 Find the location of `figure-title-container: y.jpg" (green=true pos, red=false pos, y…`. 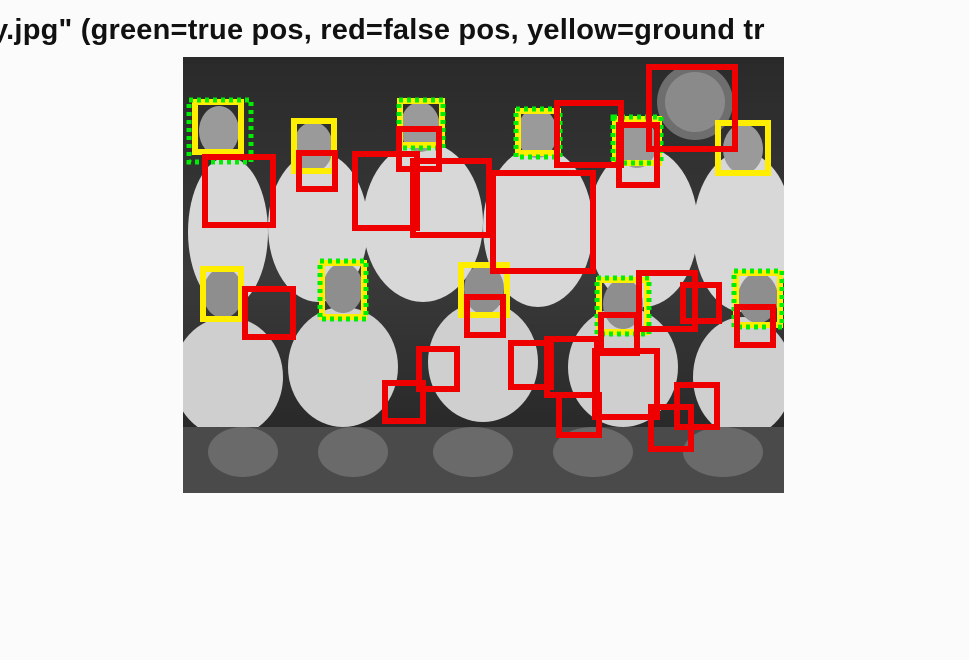

figure-title-container: y.jpg" (green=true pos, red=false pos, y… is located at coordinates (484, 34).